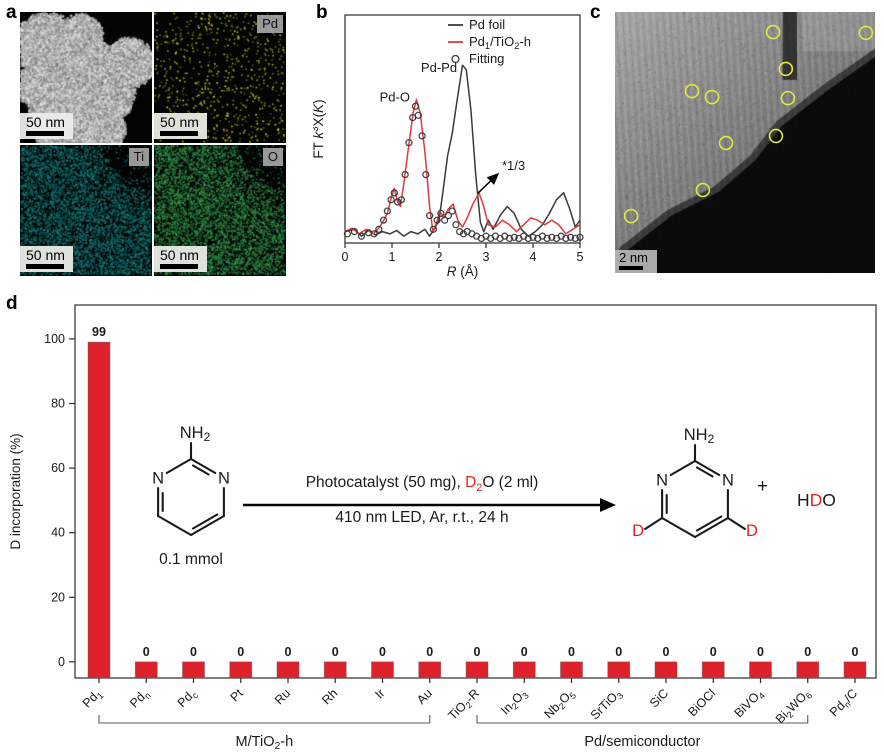 Image resolution: width=884 pixels, height=753 pixels. Describe the element at coordinates (559, 704) in the screenshot. I see `svg-text: Nb2O5` at that location.